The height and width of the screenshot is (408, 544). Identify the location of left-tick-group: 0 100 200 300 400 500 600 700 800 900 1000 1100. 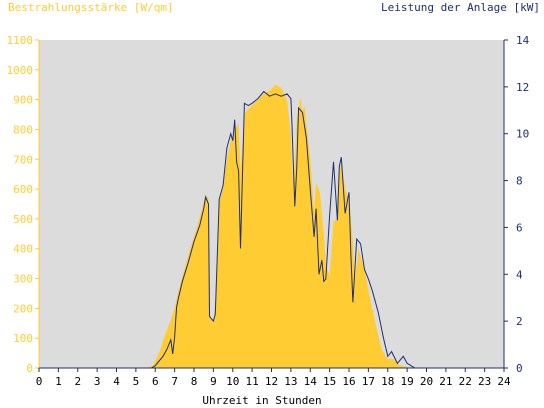
(23, 204).